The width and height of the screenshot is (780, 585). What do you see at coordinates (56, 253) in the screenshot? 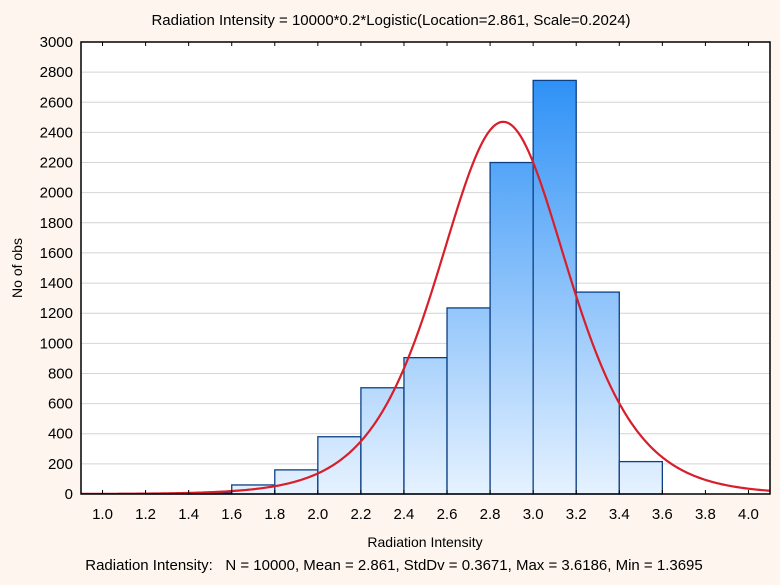
I see `y-tick-label: 1600` at bounding box center [56, 253].